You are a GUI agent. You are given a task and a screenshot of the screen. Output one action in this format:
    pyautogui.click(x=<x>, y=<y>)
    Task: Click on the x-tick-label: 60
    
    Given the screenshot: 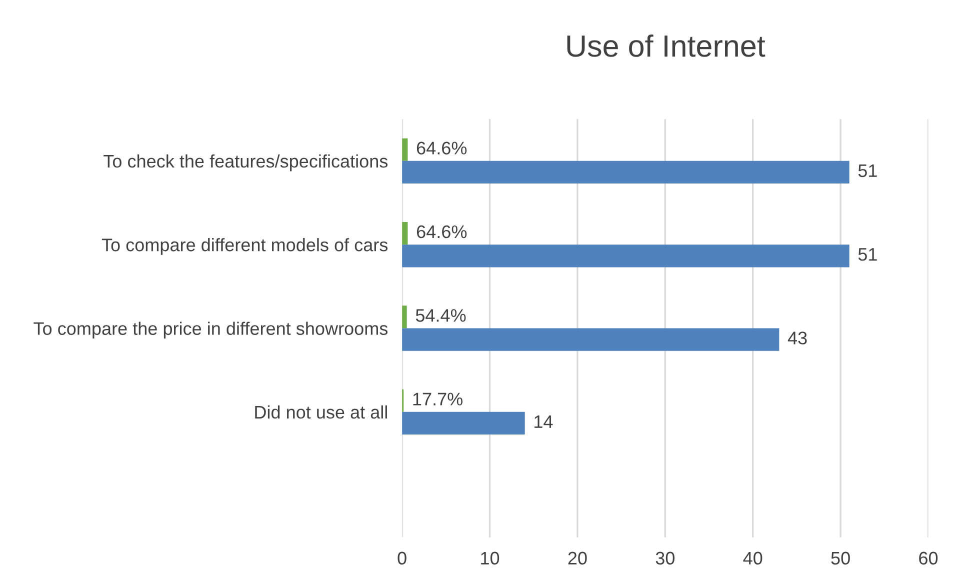 What is the action you would take?
    pyautogui.click(x=928, y=558)
    